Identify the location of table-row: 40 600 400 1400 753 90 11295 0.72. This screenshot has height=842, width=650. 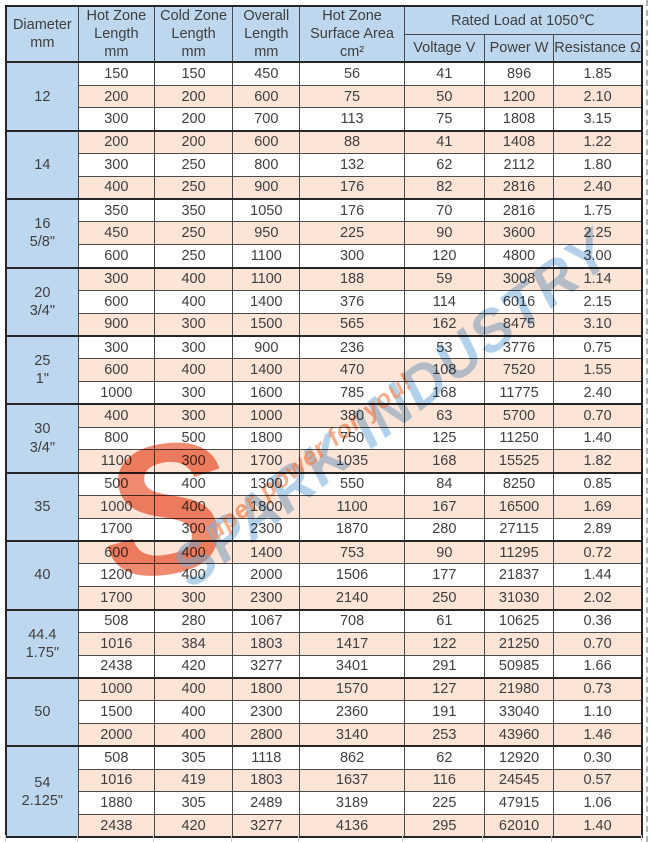
(324, 575).